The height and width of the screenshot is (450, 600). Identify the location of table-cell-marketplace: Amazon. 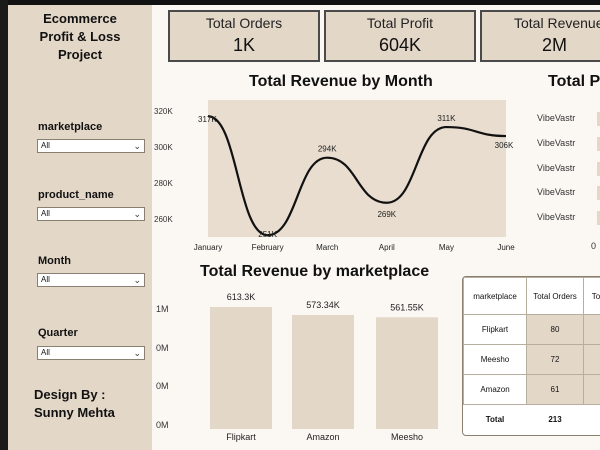
(495, 389).